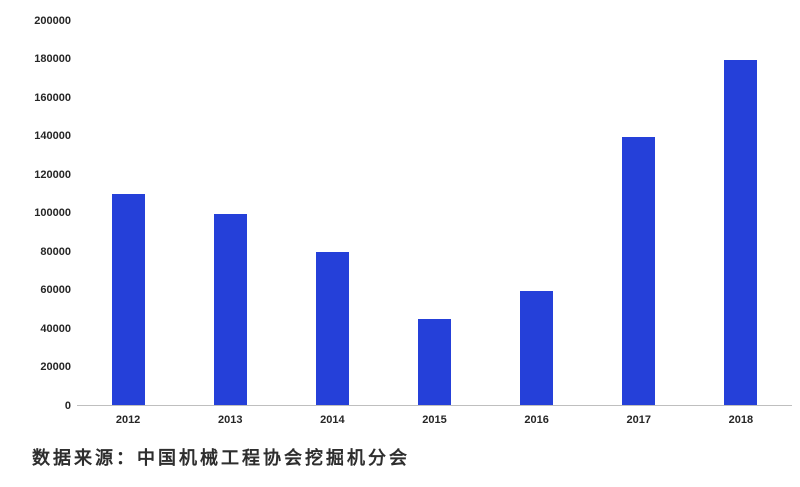  Describe the element at coordinates (52, 20) in the screenshot. I see `y-tick-label-200000: 200000` at that location.